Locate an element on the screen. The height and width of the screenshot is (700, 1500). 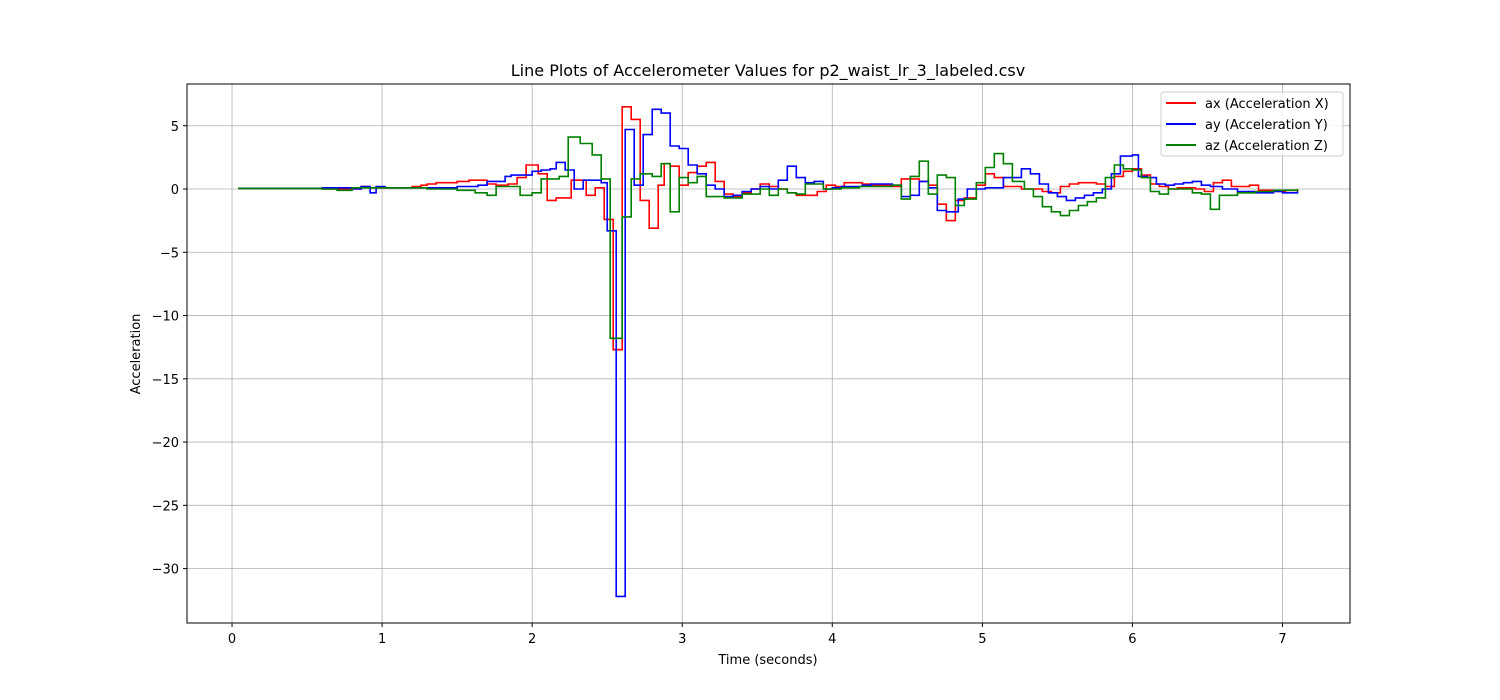
x-tick-label: 1 is located at coordinates (382, 639).